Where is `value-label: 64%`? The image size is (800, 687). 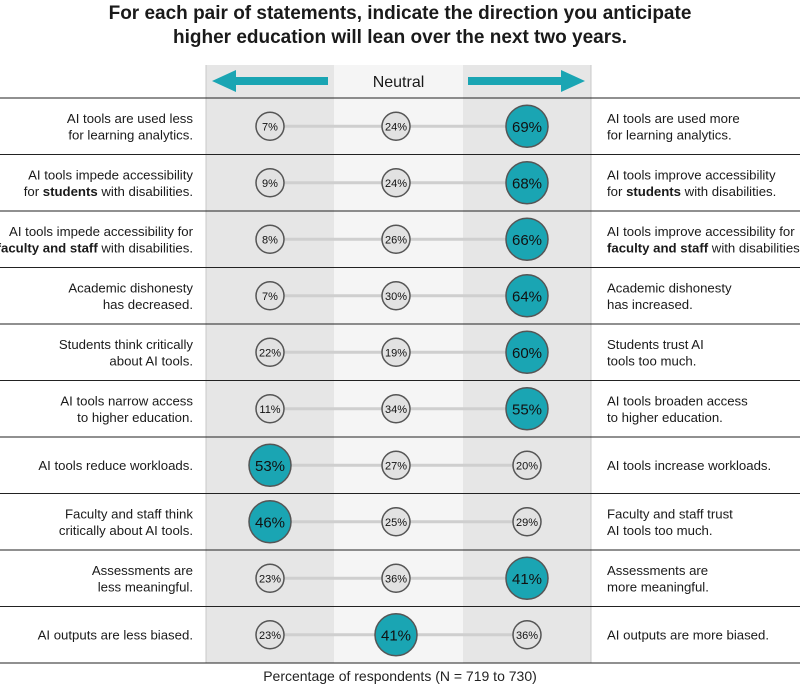 value-label: 64% is located at coordinates (527, 296).